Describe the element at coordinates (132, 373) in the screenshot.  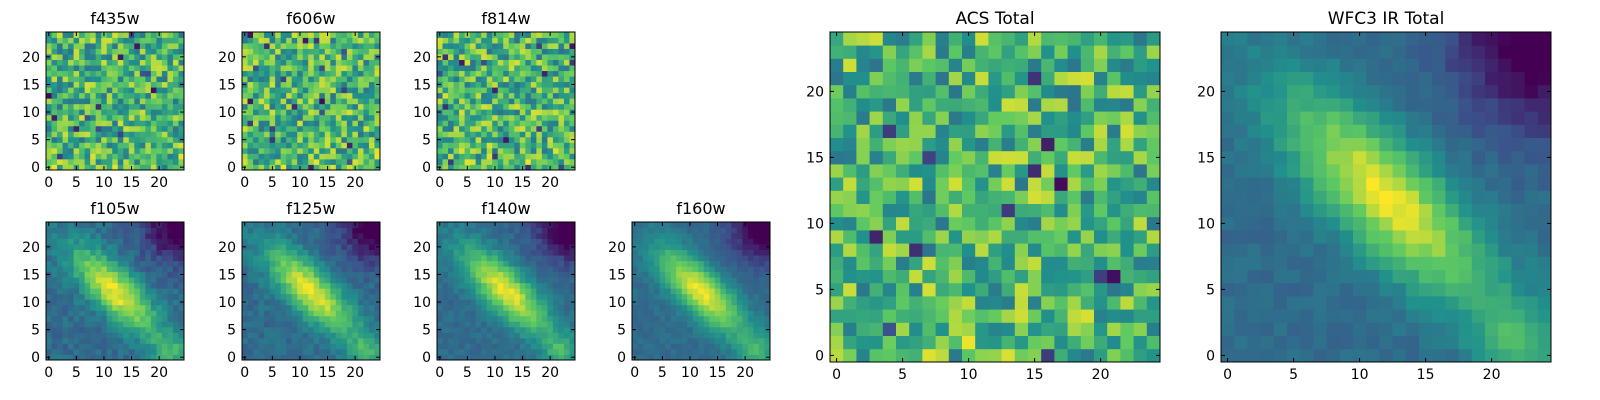
I see `x-tick-label: 15` at that location.